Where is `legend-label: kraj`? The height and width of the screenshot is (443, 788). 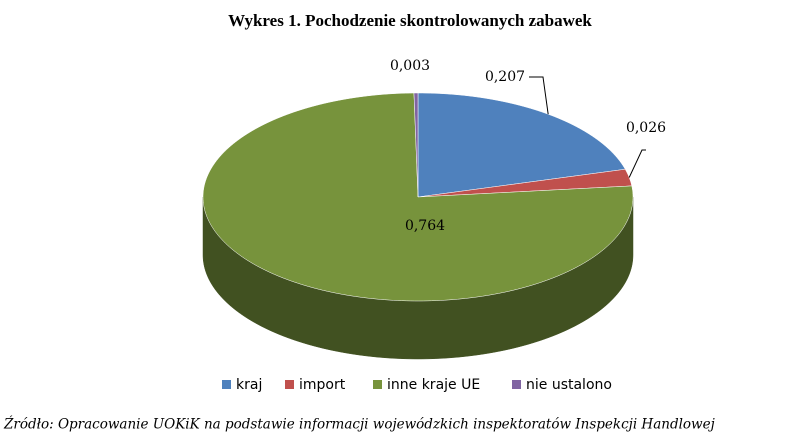
legend-label: kraj is located at coordinates (249, 385).